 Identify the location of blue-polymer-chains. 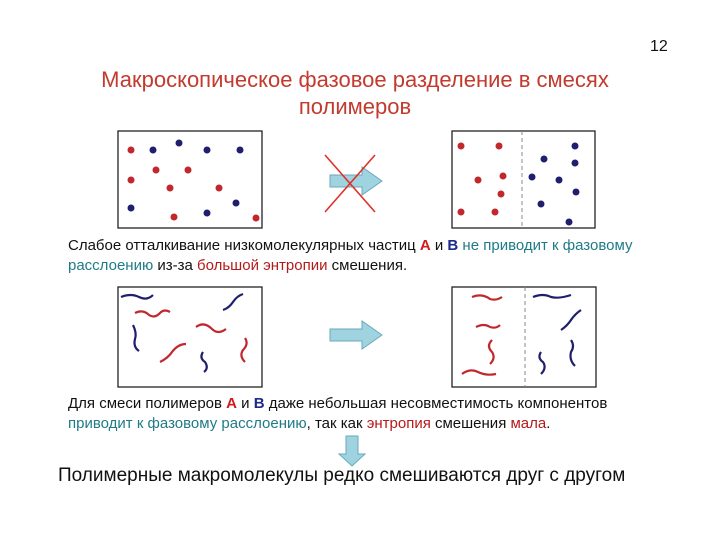
(351, 333).